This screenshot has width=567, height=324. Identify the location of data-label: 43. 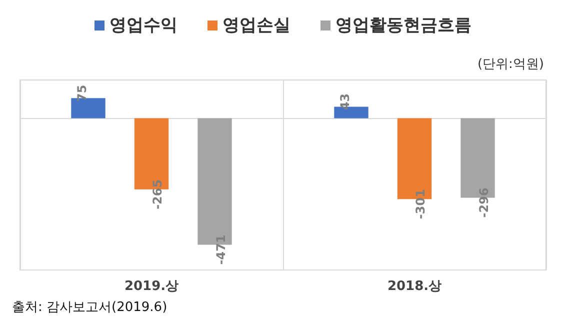
(345, 101).